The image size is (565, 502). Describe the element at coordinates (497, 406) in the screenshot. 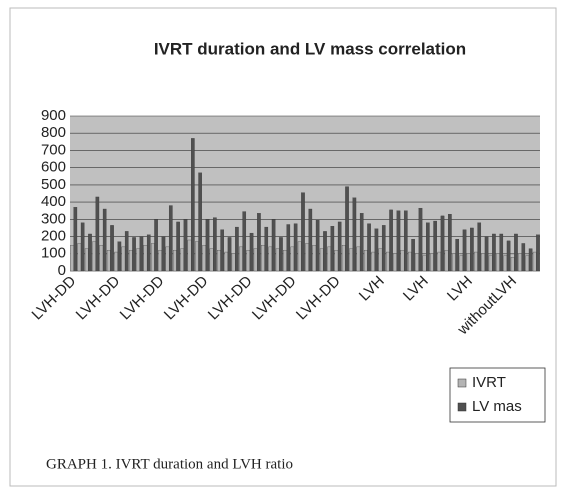

I see `legend-label: LV mas` at that location.